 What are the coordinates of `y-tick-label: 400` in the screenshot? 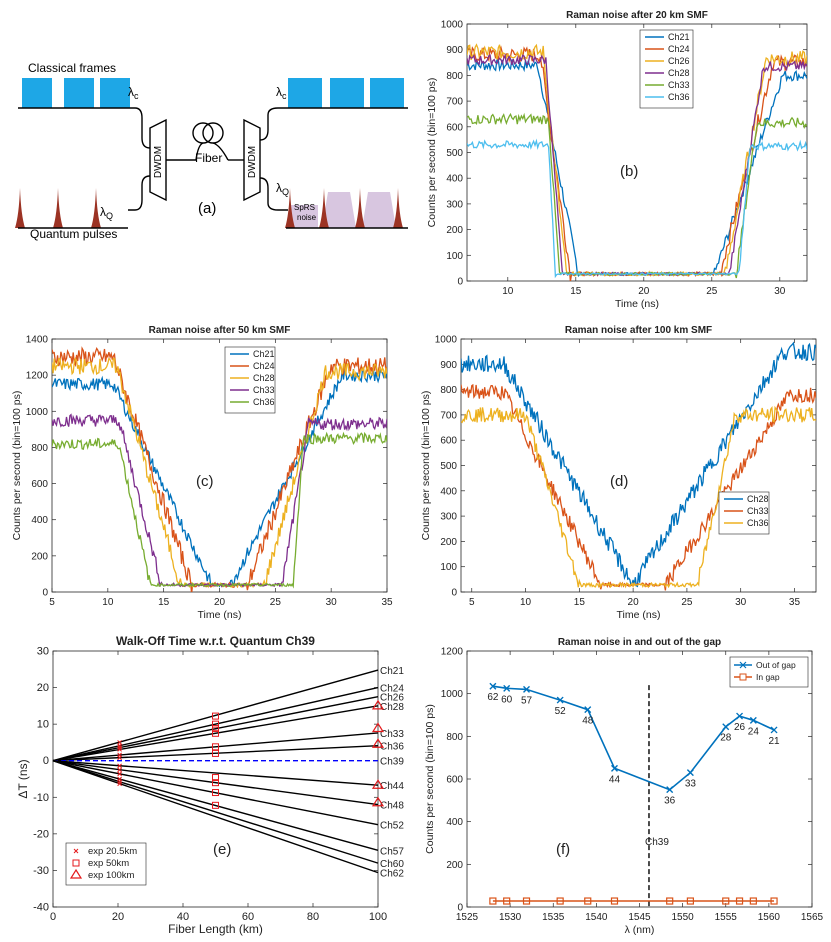 It's located at (454, 179).